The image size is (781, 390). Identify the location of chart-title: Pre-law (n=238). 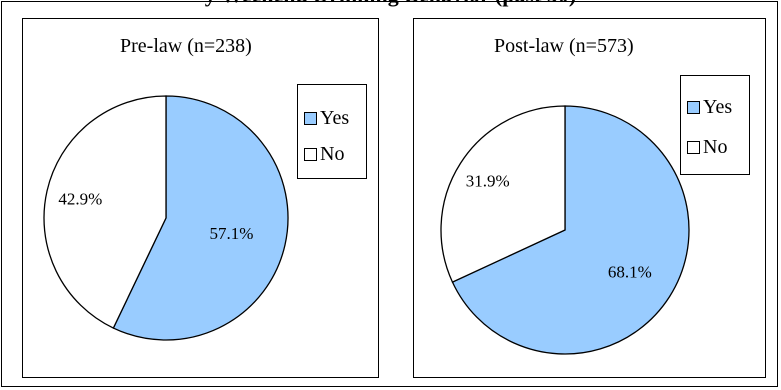
(186, 46).